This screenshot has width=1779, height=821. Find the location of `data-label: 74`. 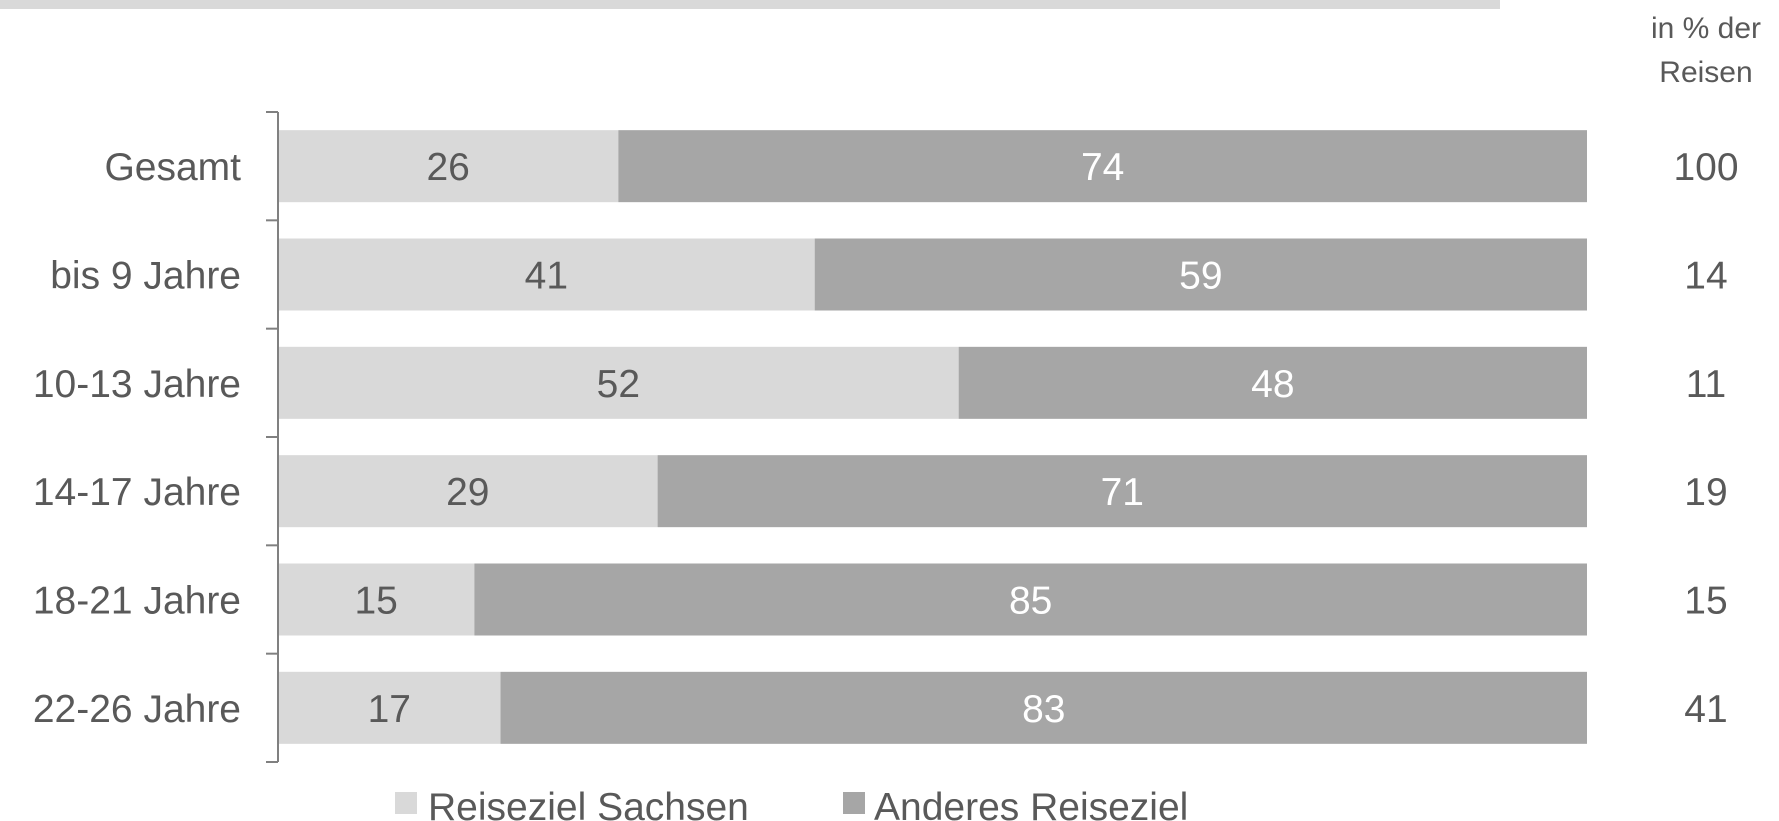

data-label: 74 is located at coordinates (1102, 167).